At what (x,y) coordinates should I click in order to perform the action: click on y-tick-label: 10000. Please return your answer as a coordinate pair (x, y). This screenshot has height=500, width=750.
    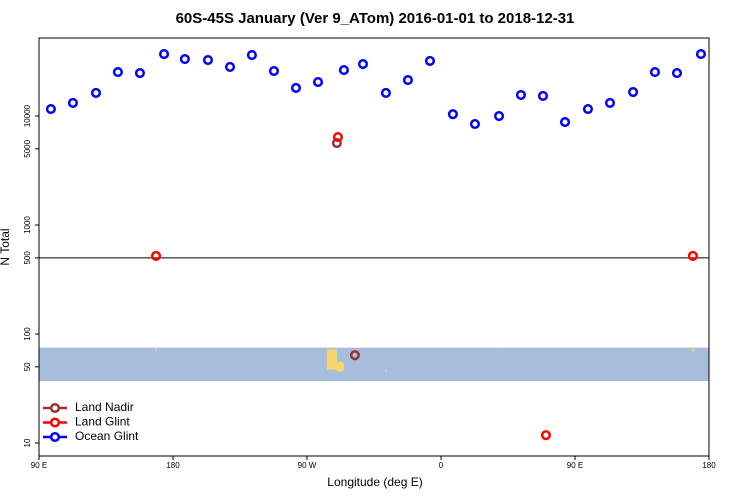
    Looking at the image, I should click on (27, 115).